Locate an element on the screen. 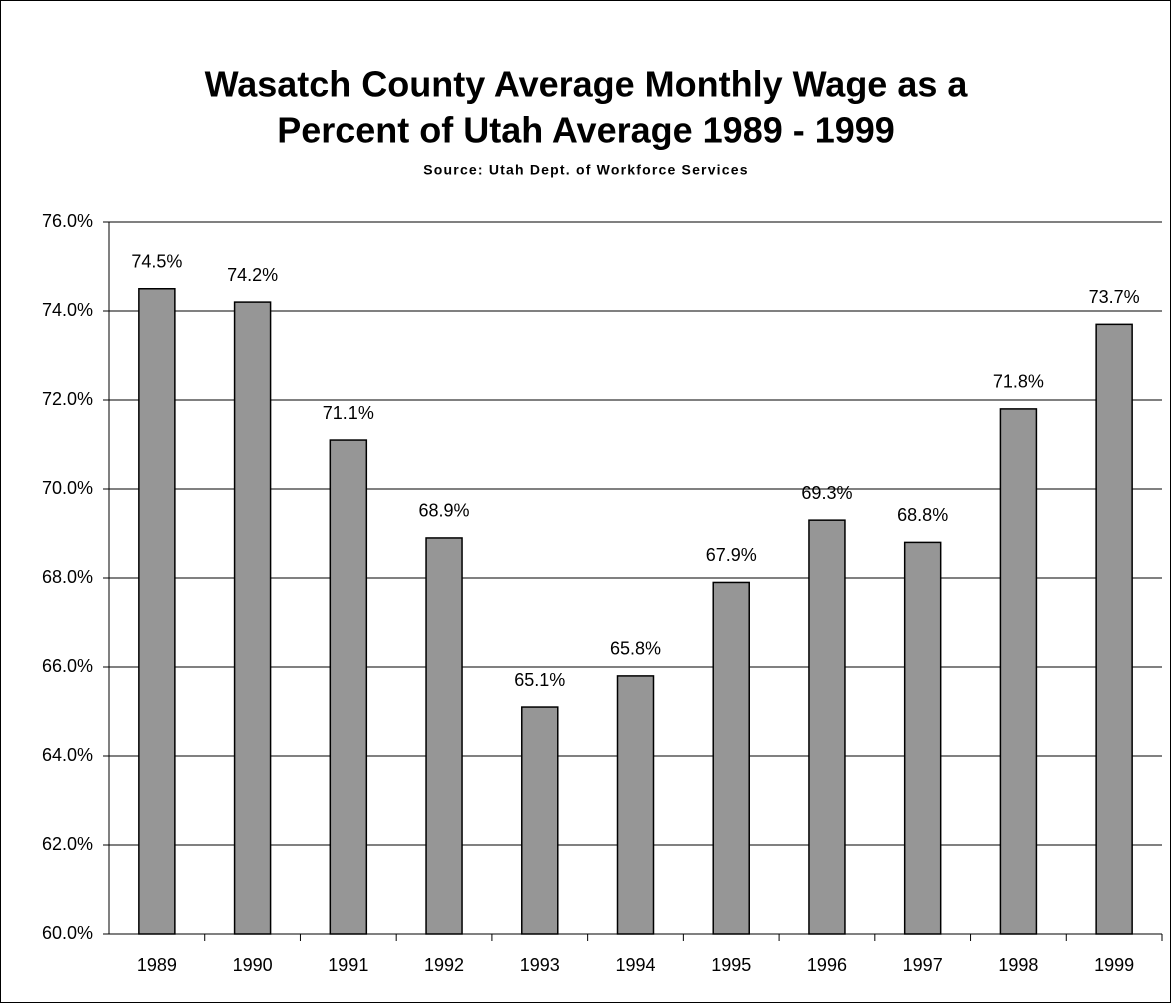 This screenshot has width=1171, height=1003. data-label: 74.2% is located at coordinates (252, 275).